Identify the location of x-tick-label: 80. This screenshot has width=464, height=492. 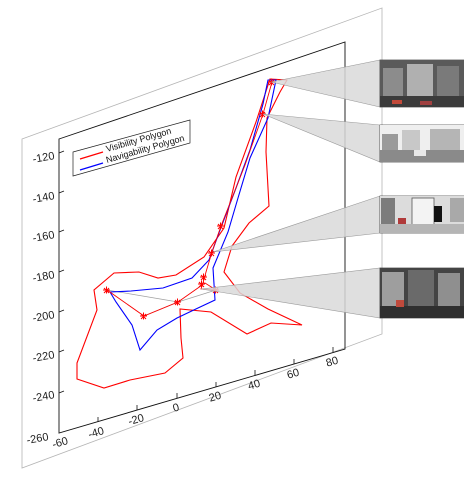
(332, 362).